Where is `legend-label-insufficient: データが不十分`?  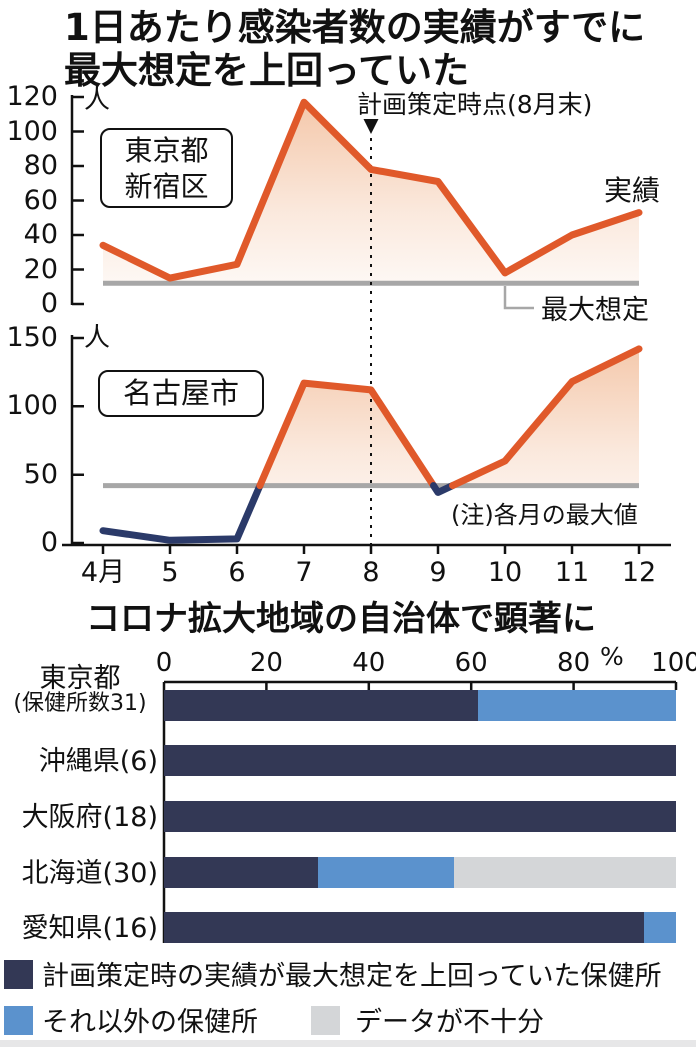
legend-label-insufficient: データが不十分 is located at coordinates (449, 1022).